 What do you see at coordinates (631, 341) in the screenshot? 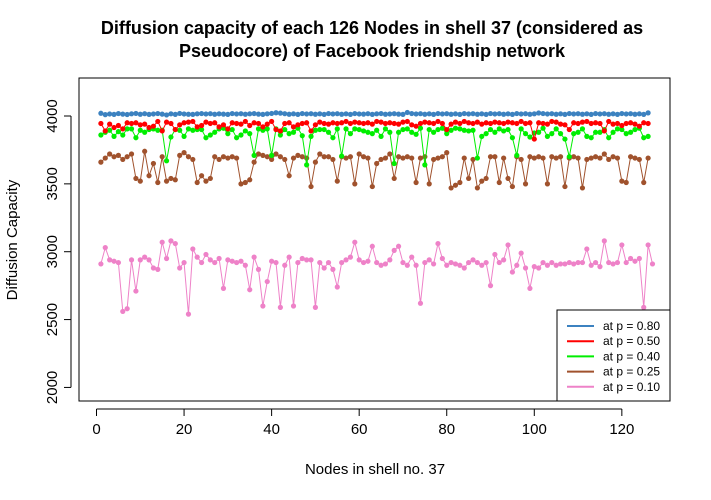
I see `legend-entry-label: at p = 0.50` at bounding box center [631, 341].